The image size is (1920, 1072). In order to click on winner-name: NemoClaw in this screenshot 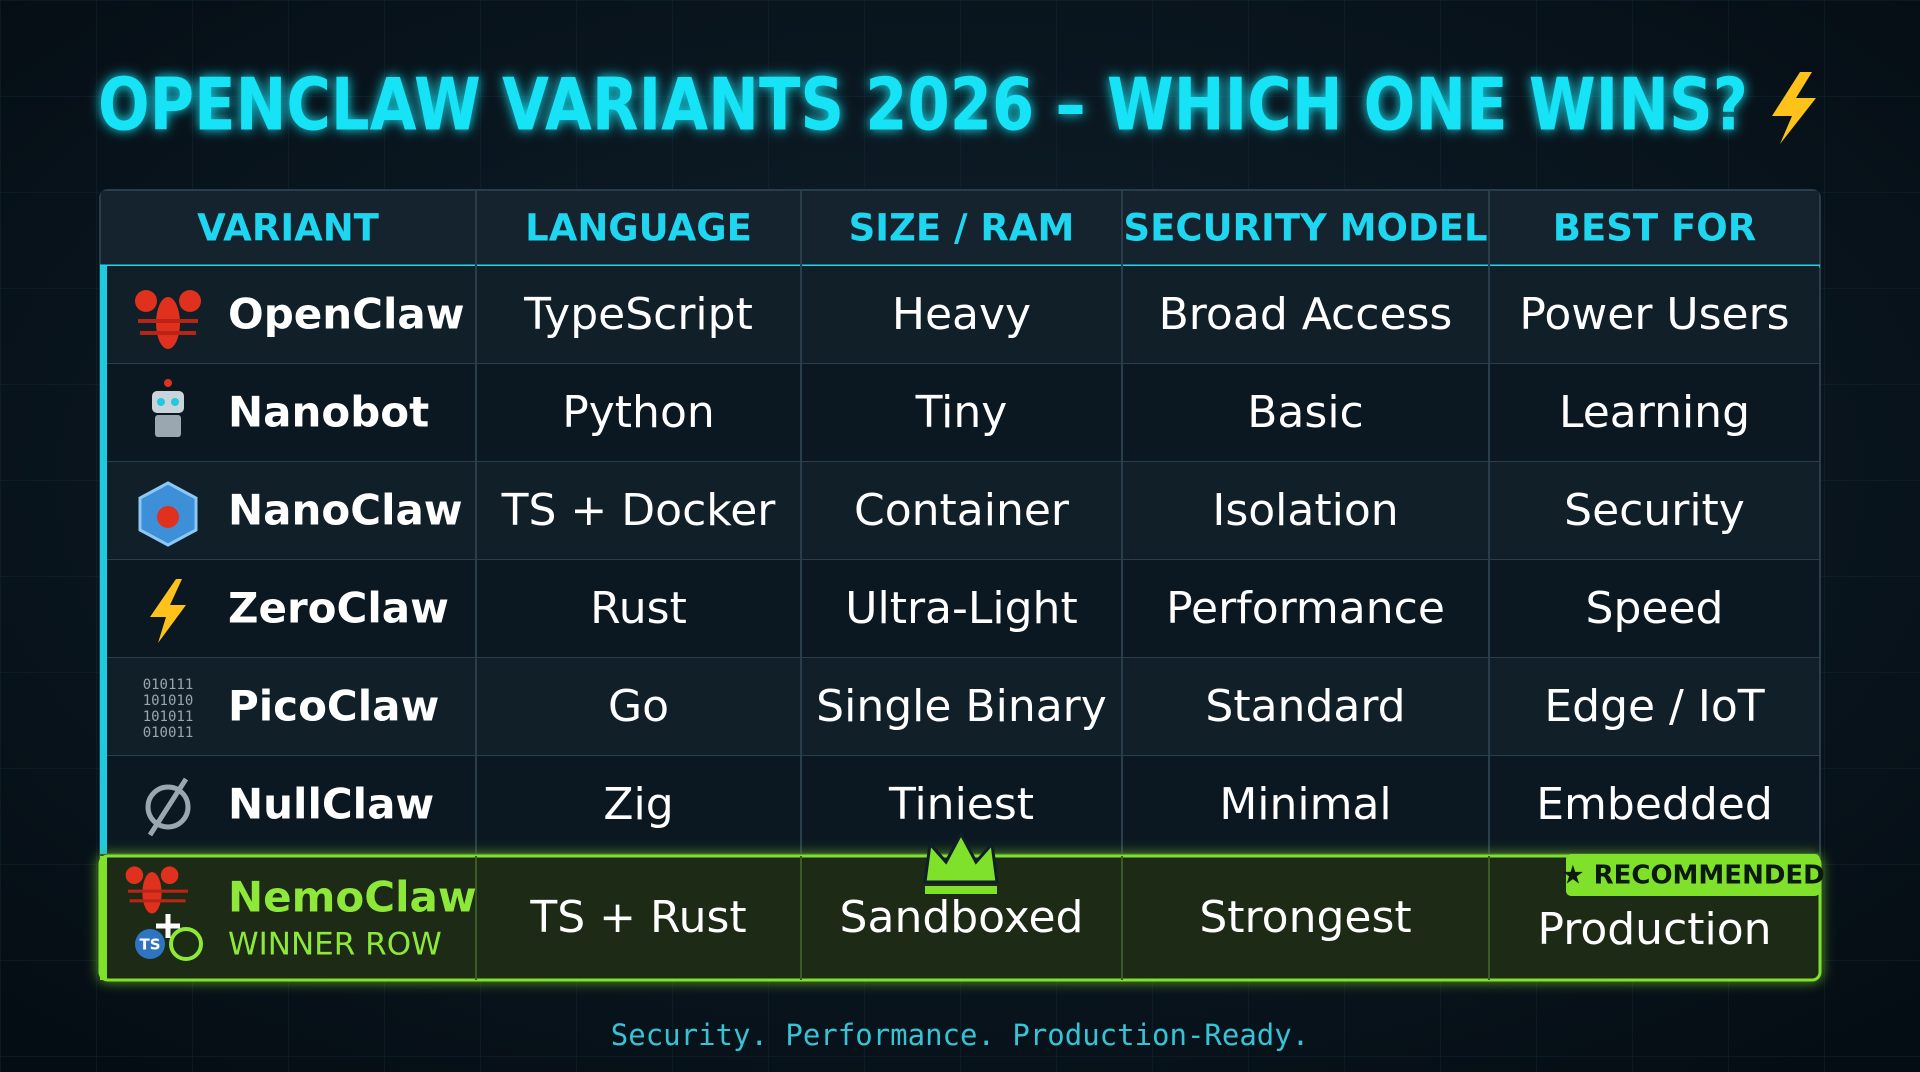, I will do `click(352, 897)`.